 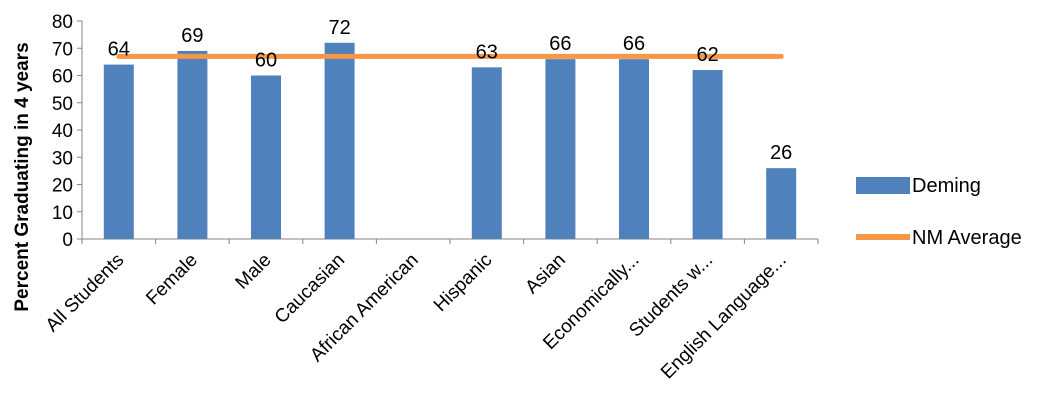 What do you see at coordinates (707, 154) in the screenshot?
I see `bar-students-w` at bounding box center [707, 154].